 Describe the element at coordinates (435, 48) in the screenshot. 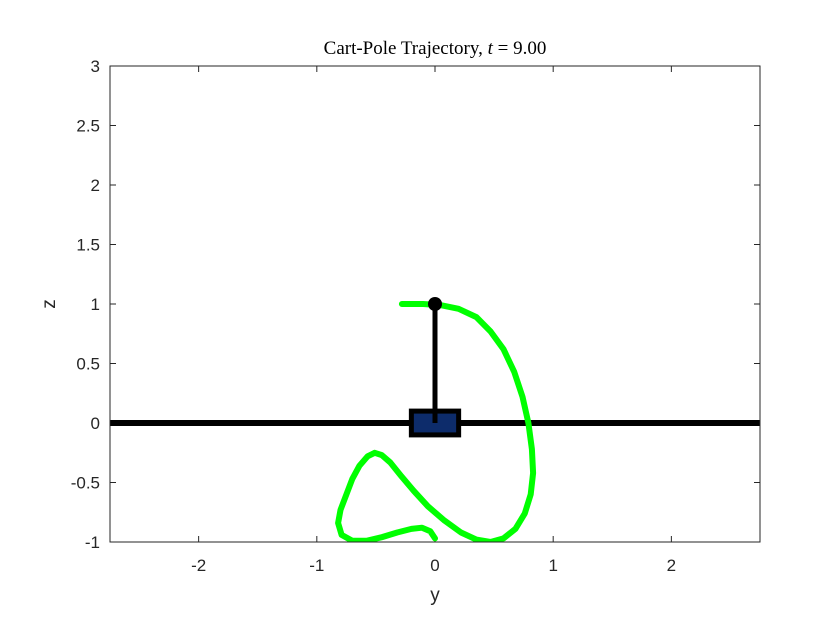

I see `chart-title: Cart-Pole Trajectory, t = 9.00` at that location.